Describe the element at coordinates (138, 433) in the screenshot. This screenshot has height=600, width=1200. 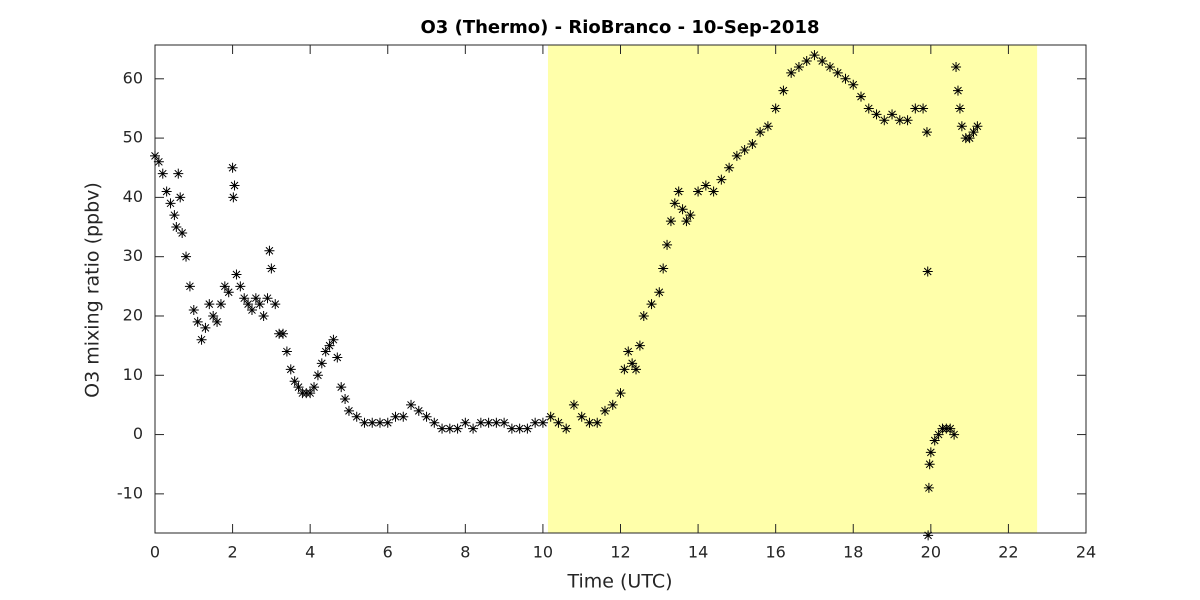
I see `y-tick-label: 0` at that location.